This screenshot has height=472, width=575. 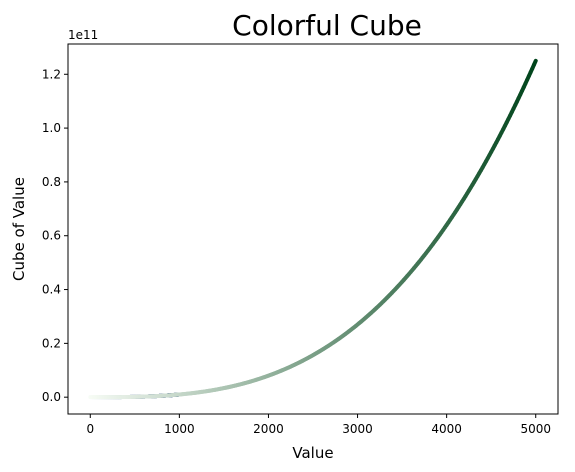 What do you see at coordinates (51, 343) in the screenshot?
I see `y-tick-label: 0.2` at bounding box center [51, 343].